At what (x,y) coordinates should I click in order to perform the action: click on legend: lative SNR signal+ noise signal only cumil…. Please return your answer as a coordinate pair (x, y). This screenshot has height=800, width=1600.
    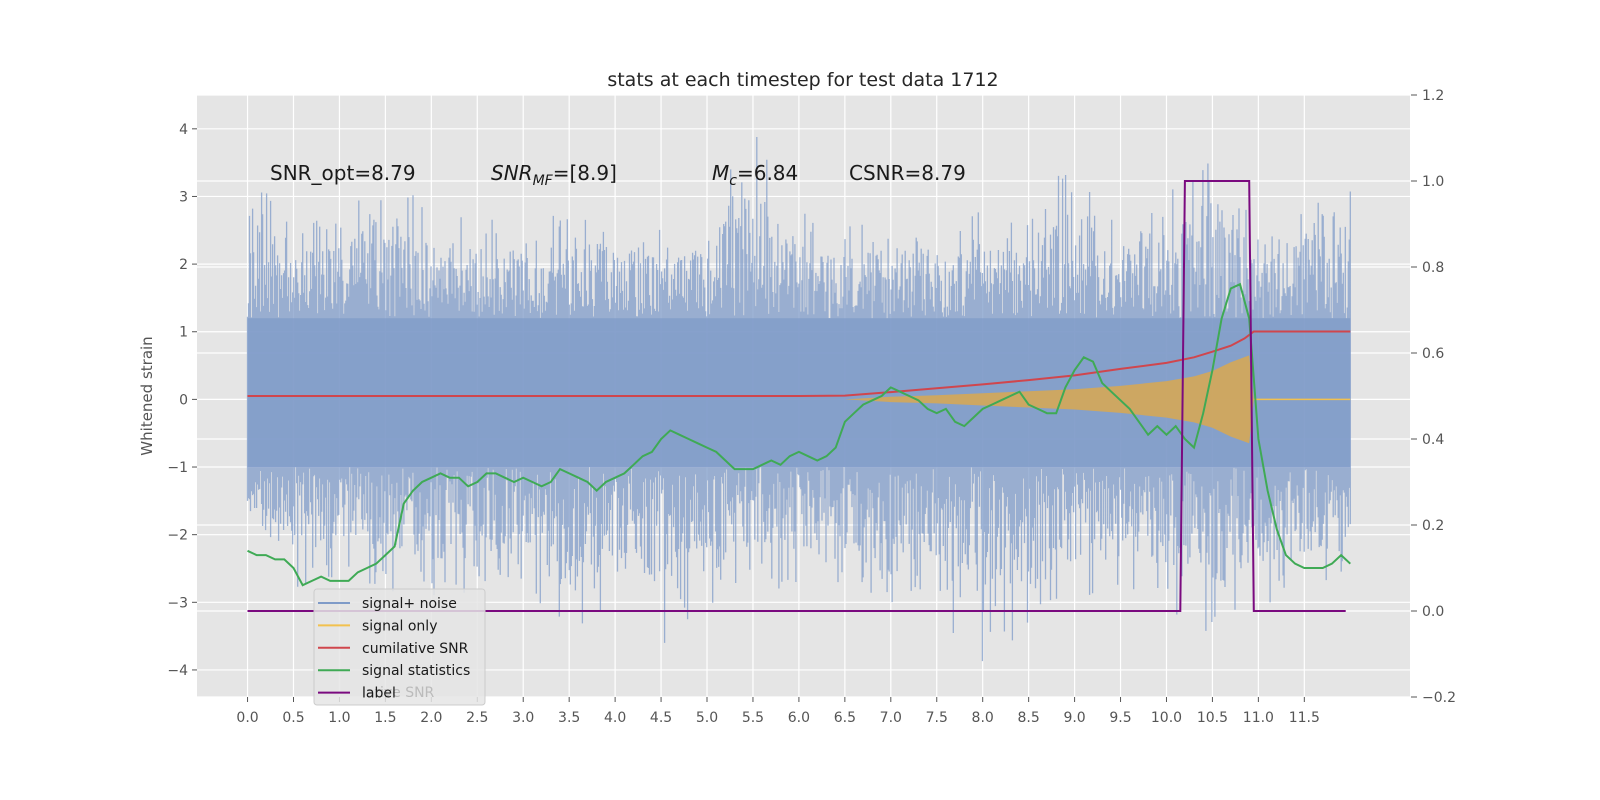
    Looking at the image, I should click on (399, 647).